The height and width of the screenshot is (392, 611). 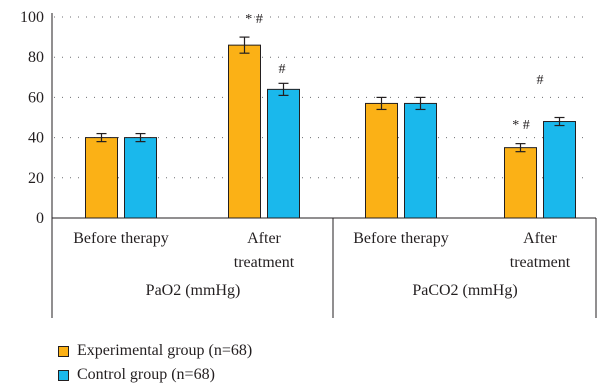 I want to click on legend-item-control: Control group (n=68), so click(x=155, y=375).